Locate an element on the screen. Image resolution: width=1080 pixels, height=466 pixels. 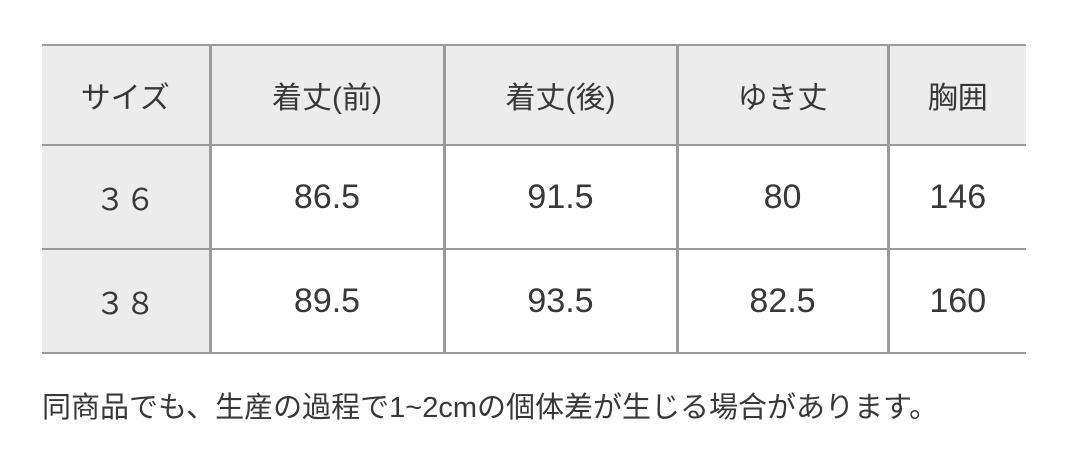
size-38-sleeve: 82.5 is located at coordinates (781, 301).